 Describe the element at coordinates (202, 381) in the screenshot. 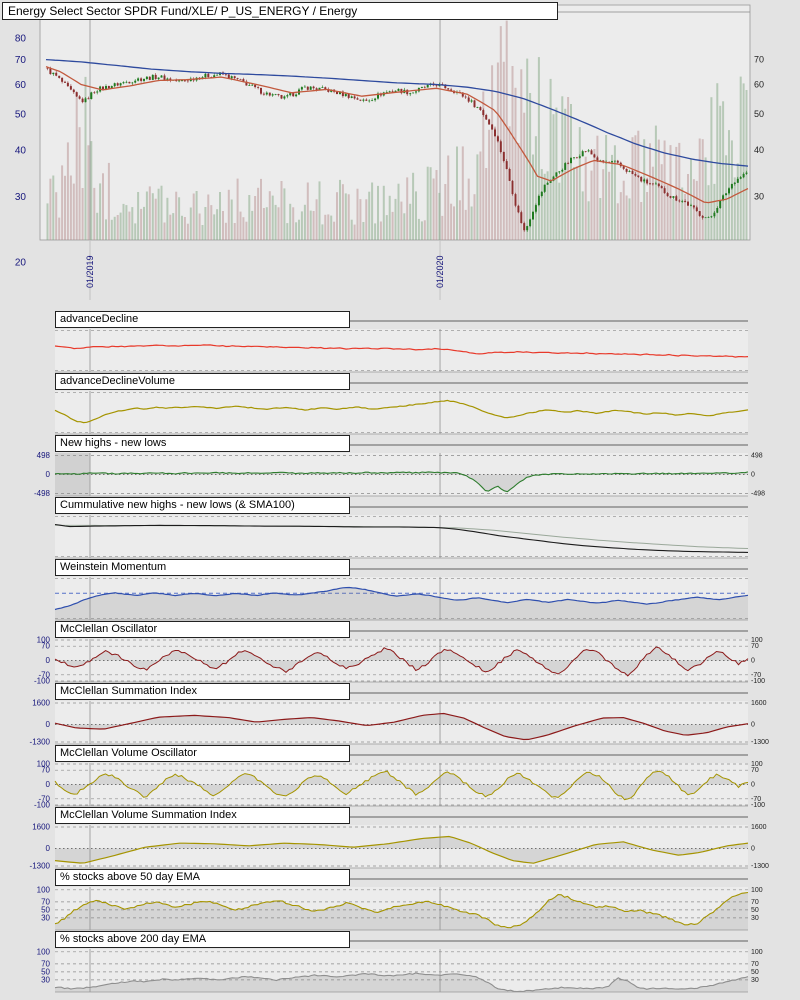

I see `panel-label-1: advanceDeclineVolume` at that location.